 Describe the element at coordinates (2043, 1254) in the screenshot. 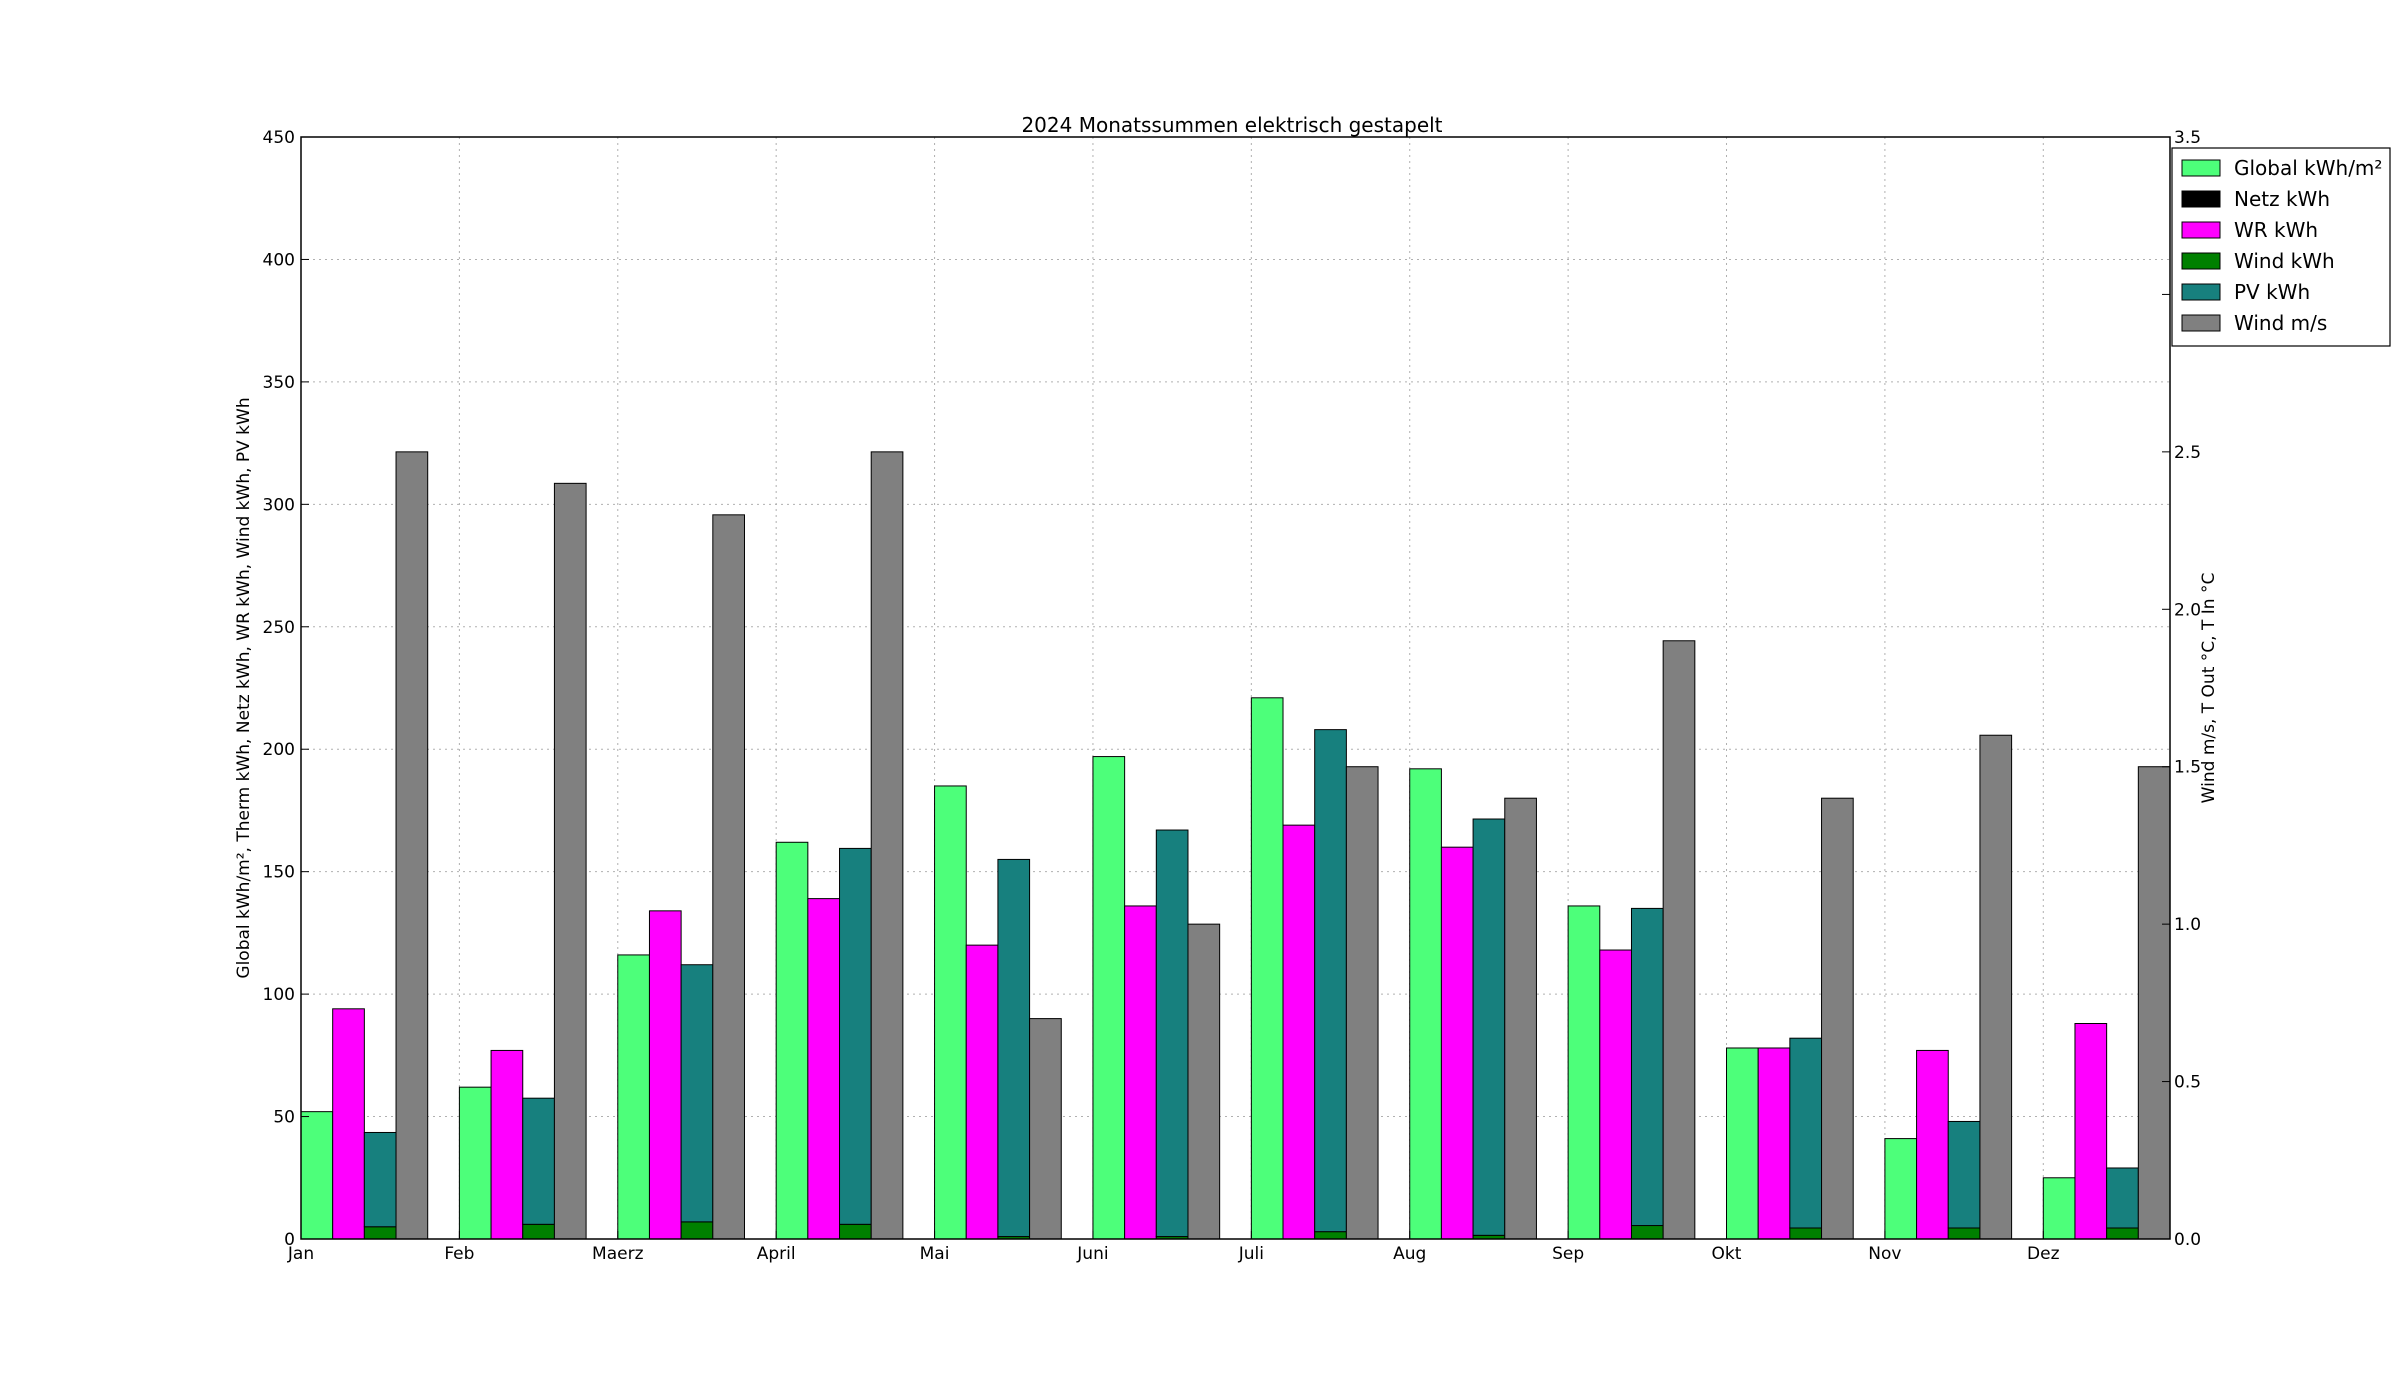

I see `x-tick-dez: Dez` at that location.